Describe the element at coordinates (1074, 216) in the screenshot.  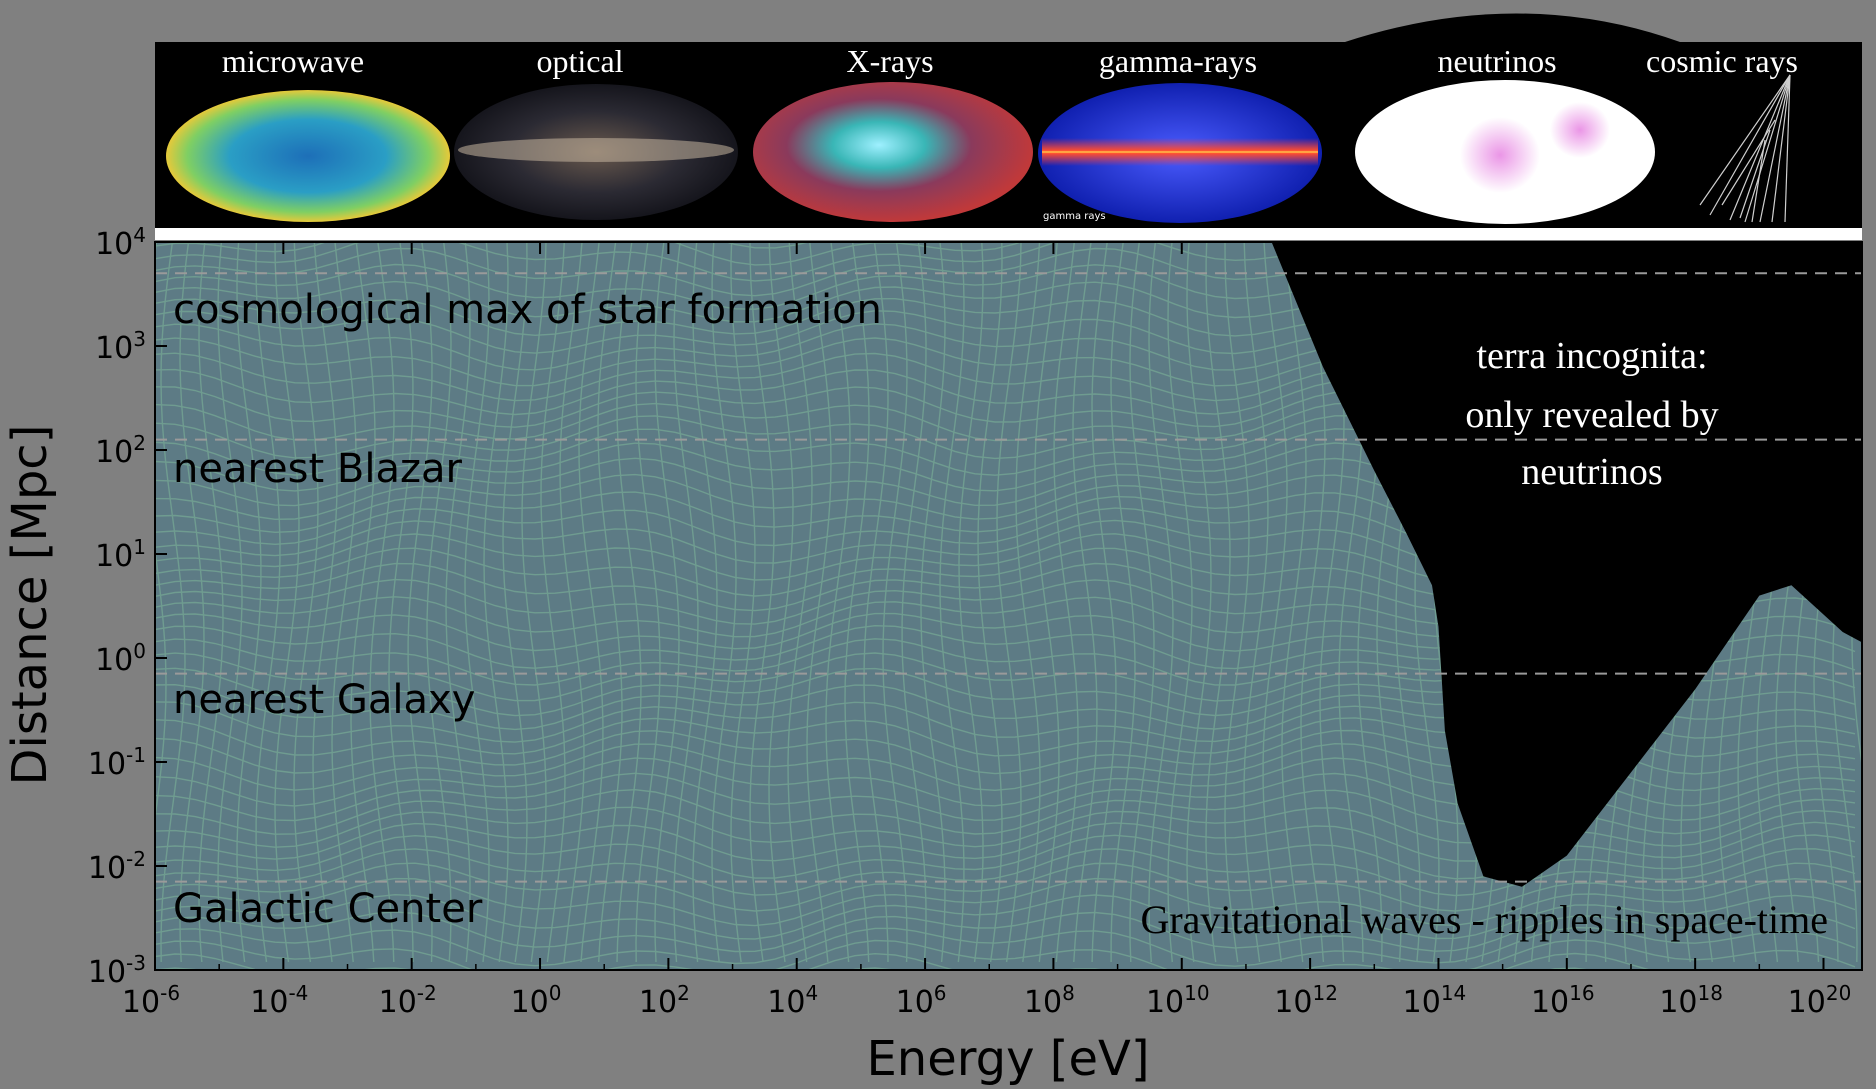
I see `gamma-caption: gamma rays` at that location.